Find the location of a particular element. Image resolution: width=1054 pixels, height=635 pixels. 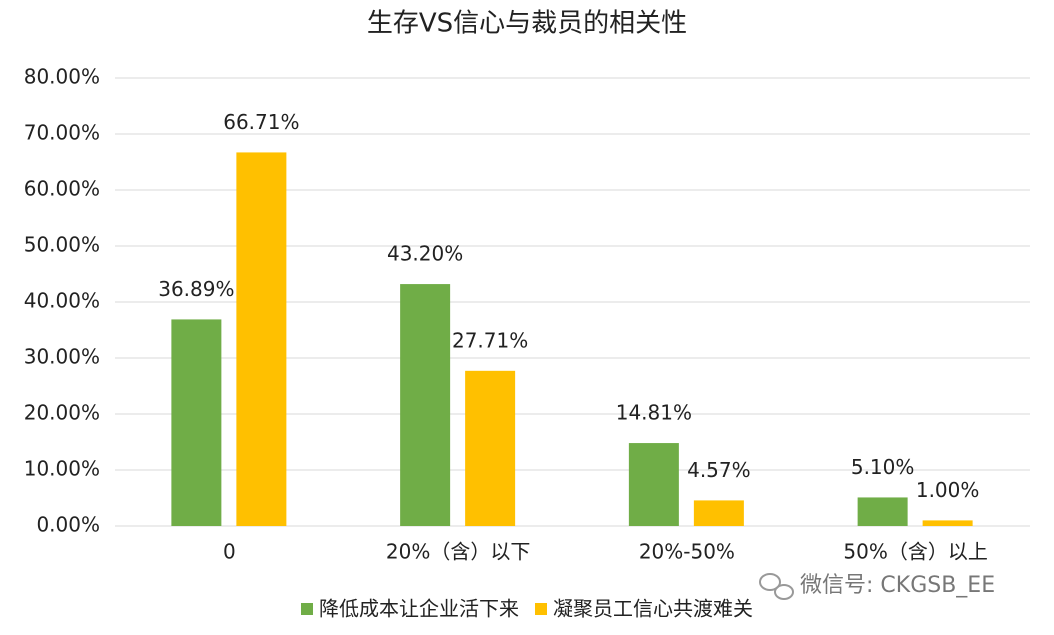

x-tick-label: 20%-50% is located at coordinates (687, 552).